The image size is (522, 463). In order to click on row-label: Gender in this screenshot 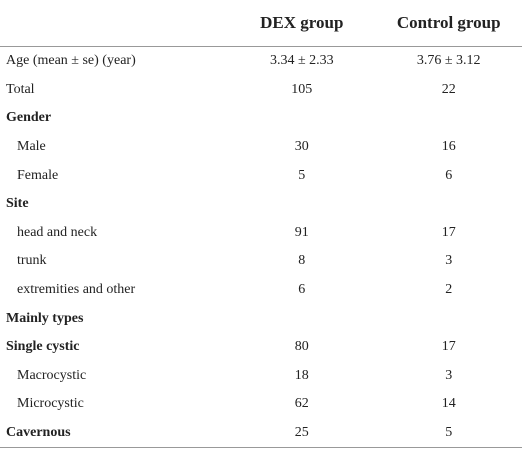, I will do `click(29, 118)`.